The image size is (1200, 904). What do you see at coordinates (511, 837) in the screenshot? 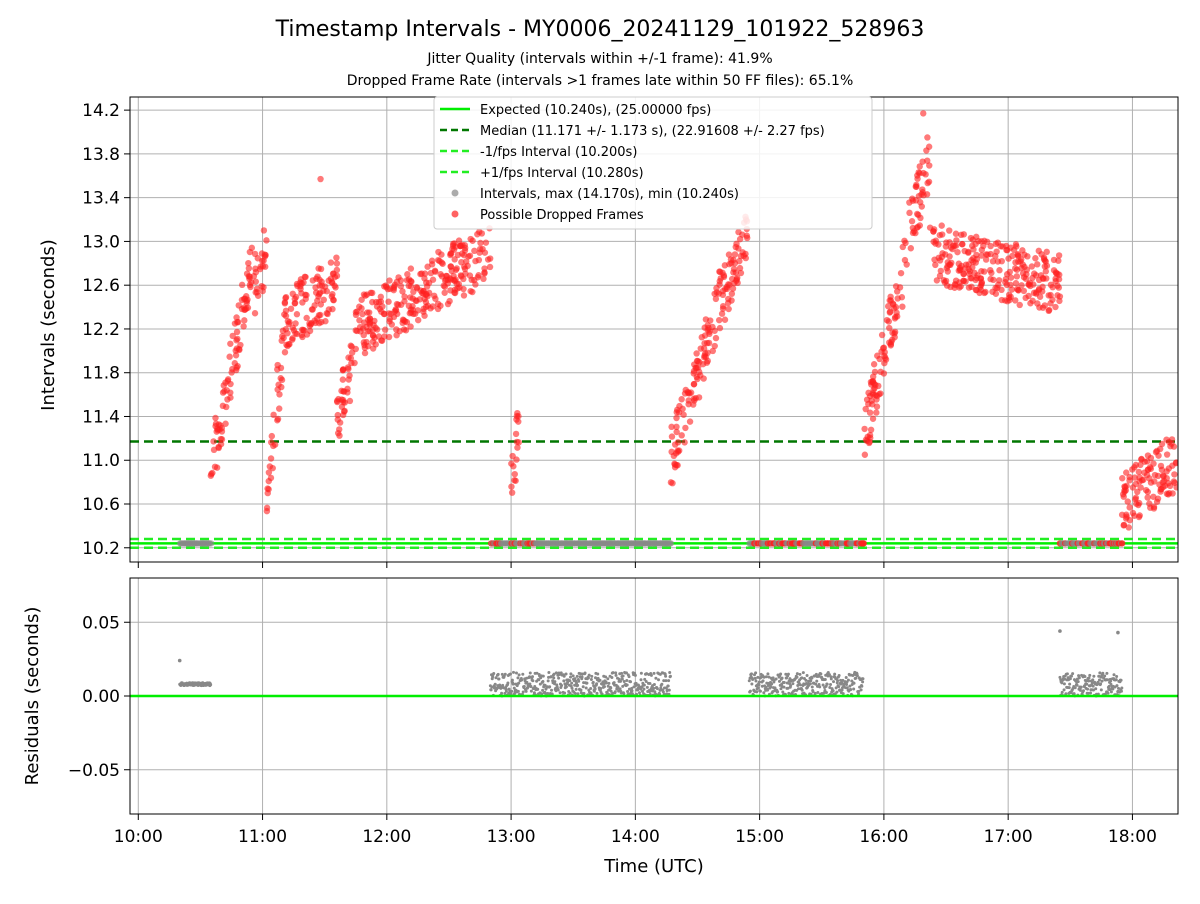
I see `x-tick-label: 13:00` at bounding box center [511, 837].